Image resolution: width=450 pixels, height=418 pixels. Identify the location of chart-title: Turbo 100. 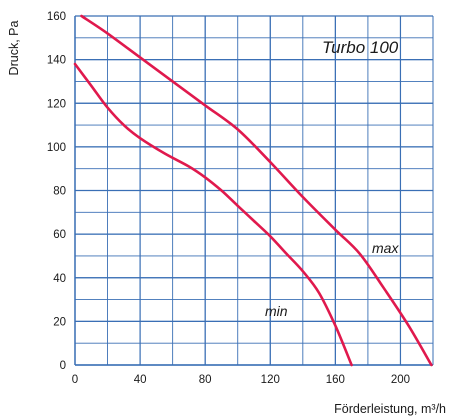
(360, 47).